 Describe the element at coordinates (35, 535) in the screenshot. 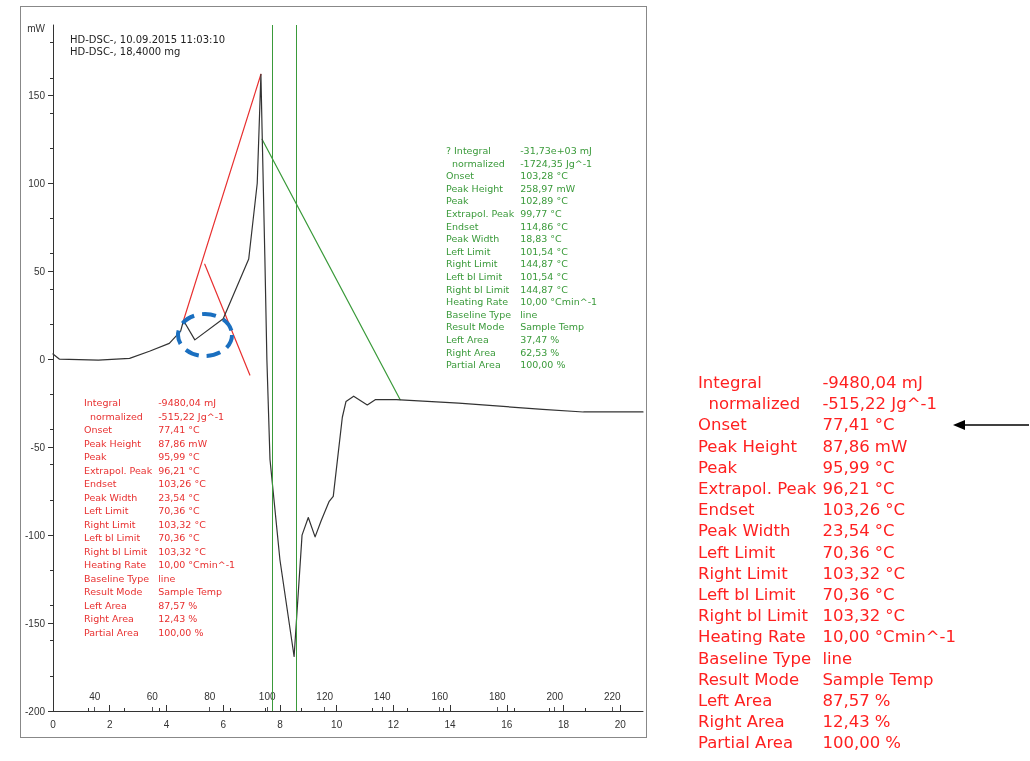

I see `y-tick-label: -100` at that location.